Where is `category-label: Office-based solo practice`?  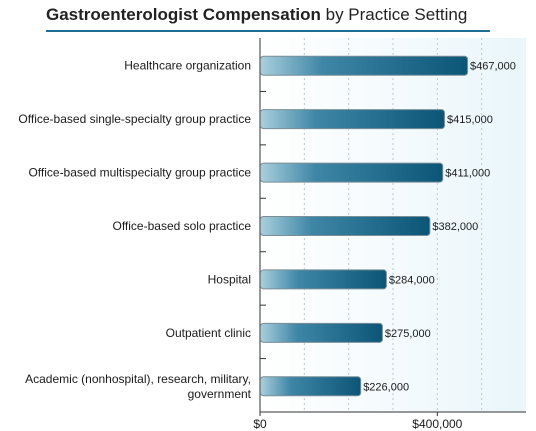
category-label: Office-based solo practice is located at coordinates (181, 226).